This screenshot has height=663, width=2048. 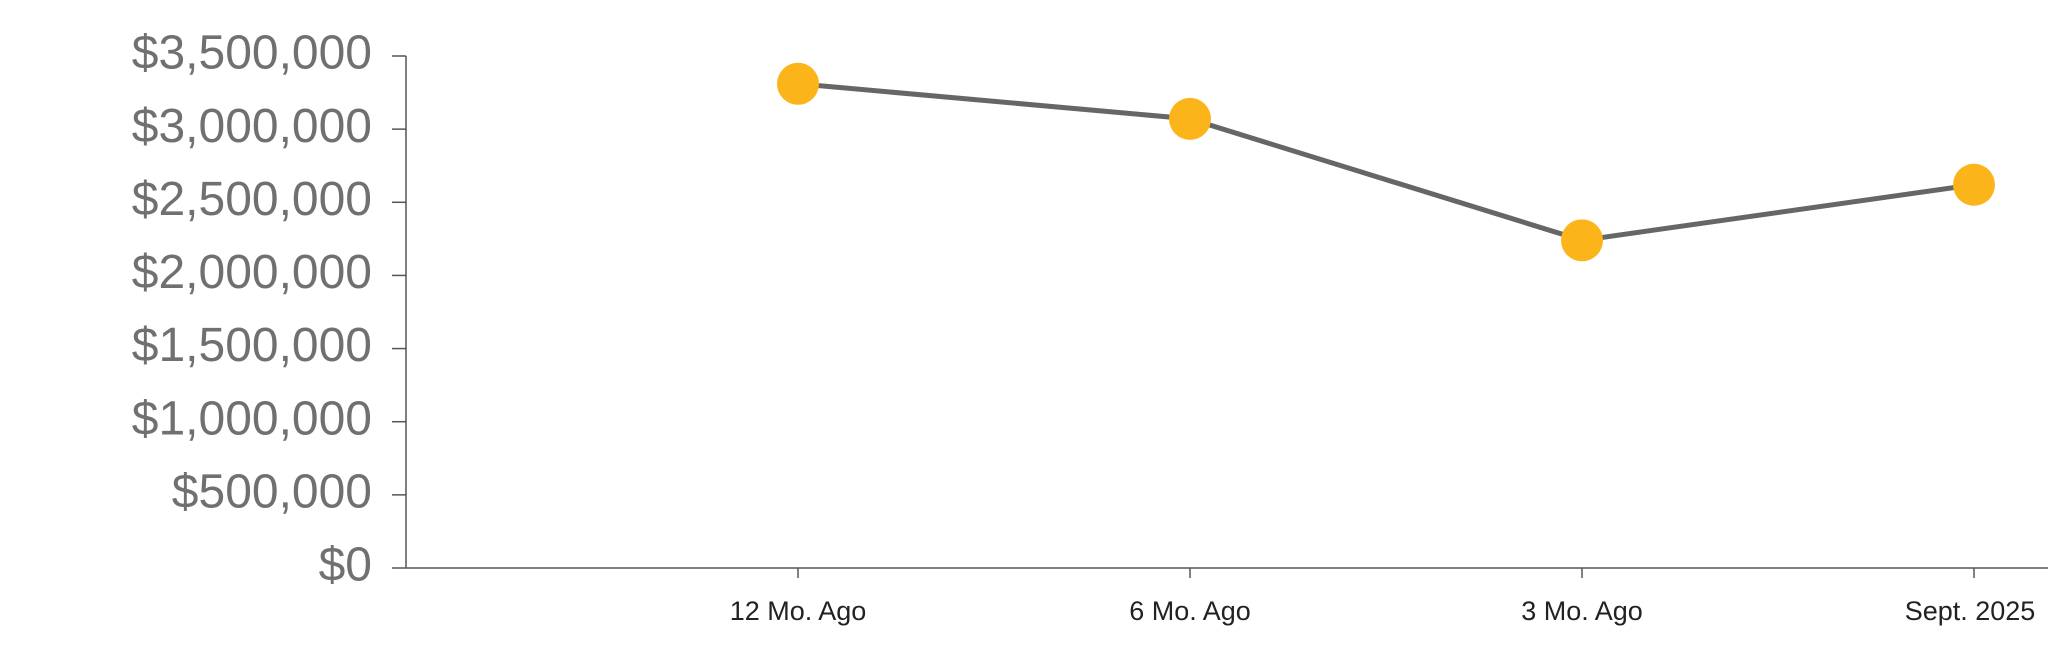 I want to click on x-tick-label: 3 Mo. Ago, so click(x=1582, y=611).